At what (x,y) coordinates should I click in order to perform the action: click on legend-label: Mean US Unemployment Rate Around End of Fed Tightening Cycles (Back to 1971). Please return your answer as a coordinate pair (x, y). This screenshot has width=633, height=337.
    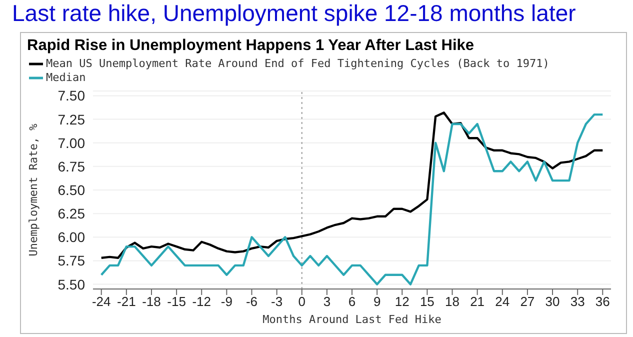
    Looking at the image, I should click on (298, 64).